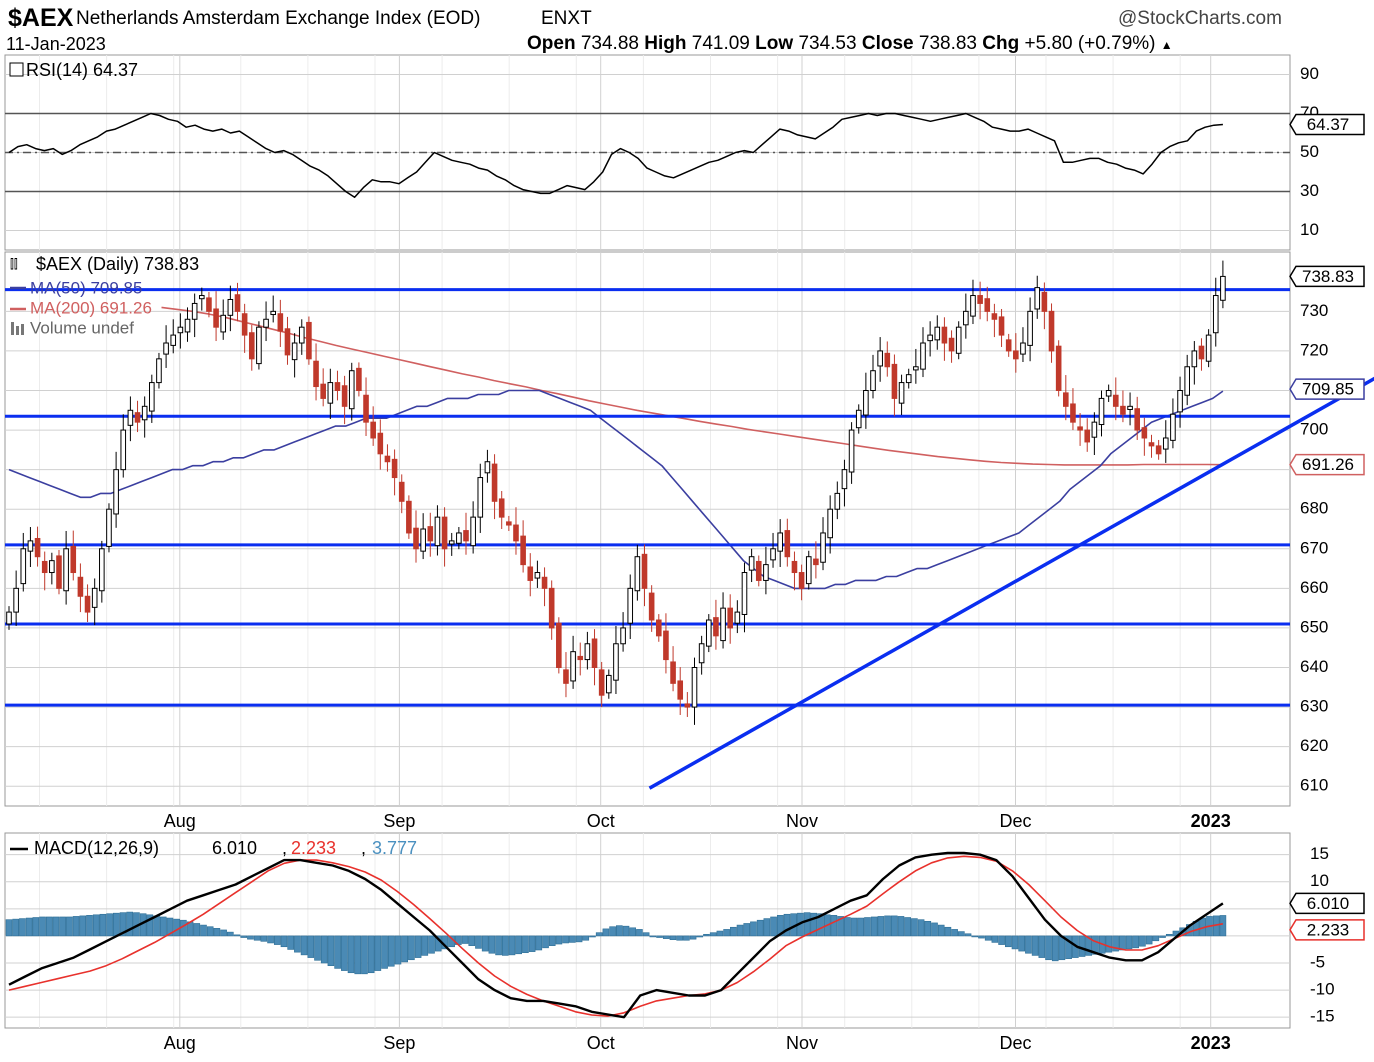  What do you see at coordinates (22, 329) in the screenshot?
I see `volume-legend-bar` at bounding box center [22, 329].